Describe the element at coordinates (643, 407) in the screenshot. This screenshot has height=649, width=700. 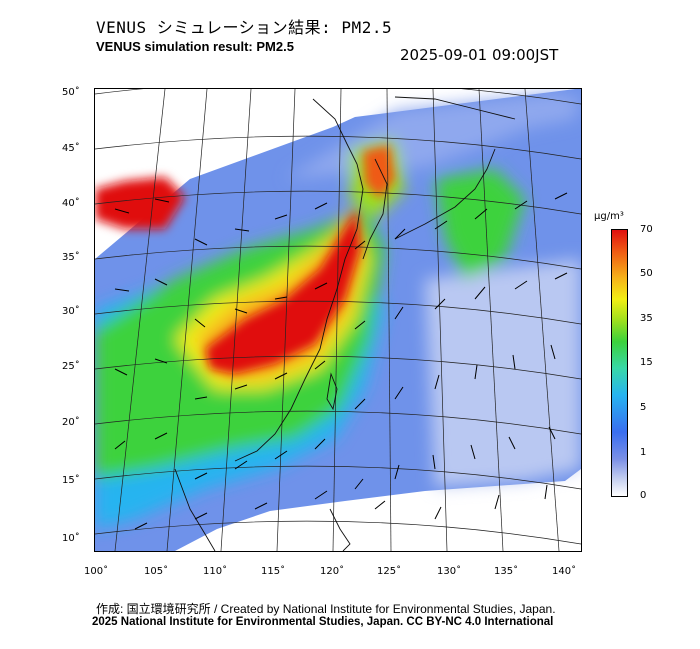
I see `colorbar-tick-5: 5` at that location.